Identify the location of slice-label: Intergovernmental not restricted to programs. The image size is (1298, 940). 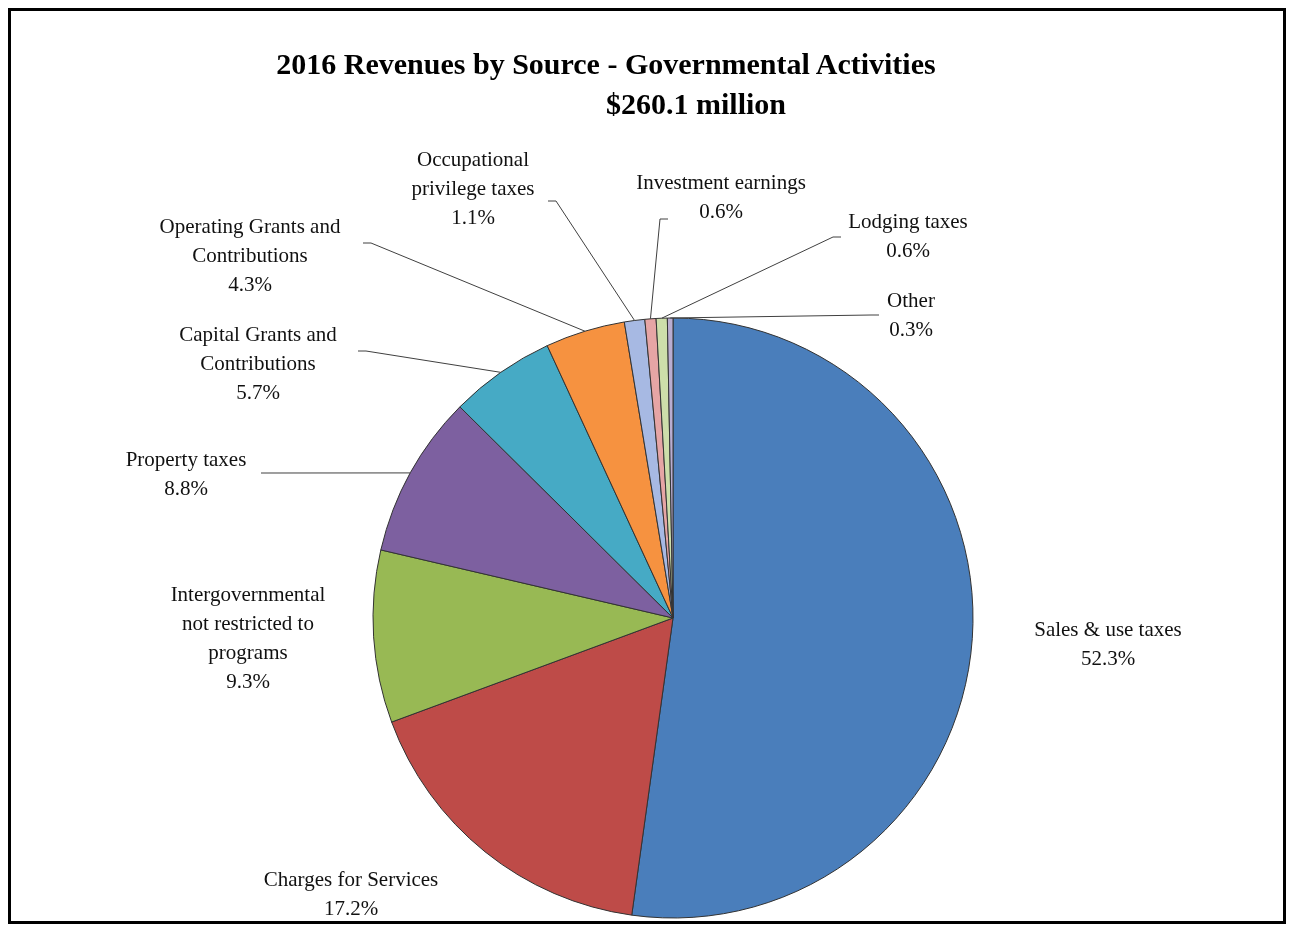
(248, 623).